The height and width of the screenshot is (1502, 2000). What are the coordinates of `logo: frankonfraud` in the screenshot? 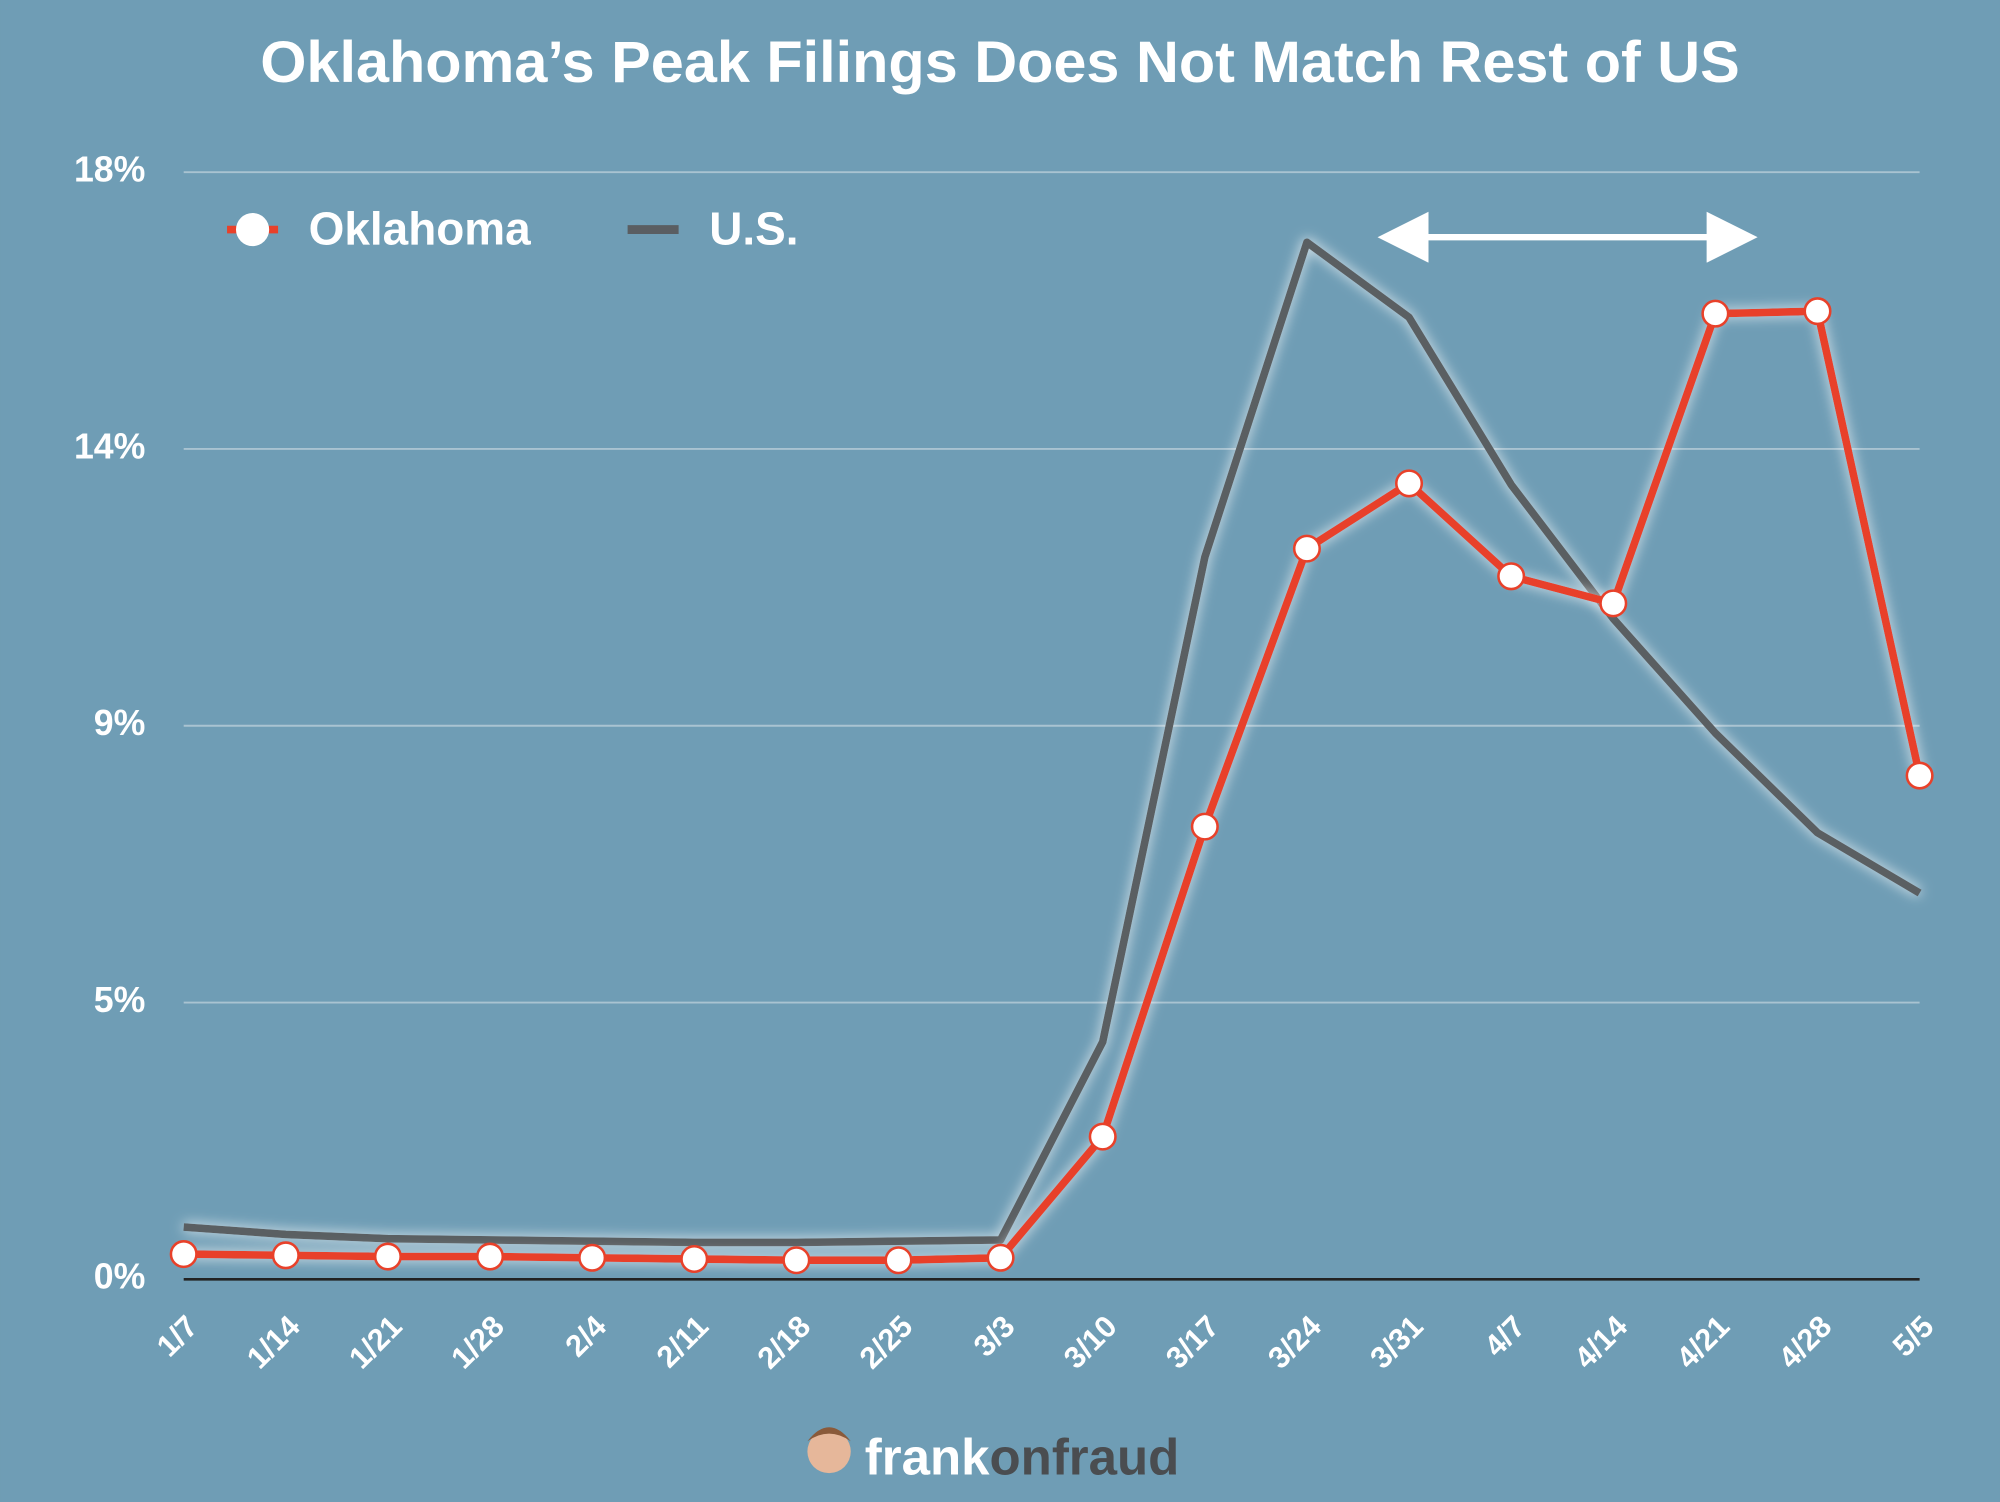 It's located at (993, 1456).